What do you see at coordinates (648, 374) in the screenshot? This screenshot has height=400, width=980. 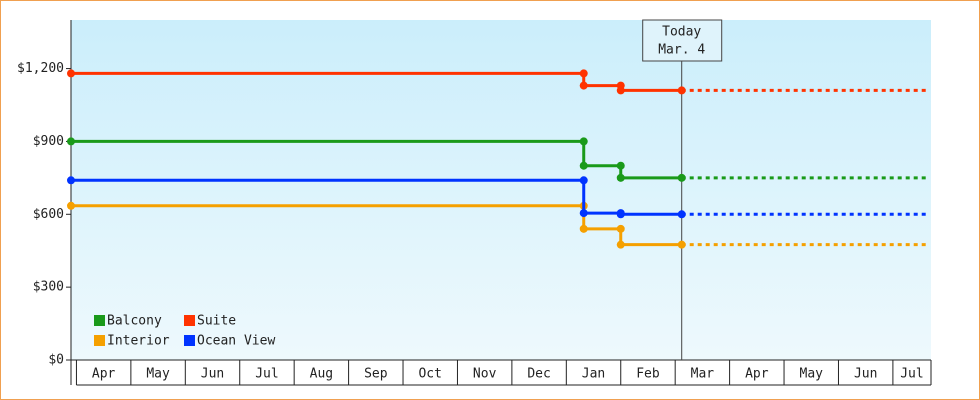 I see `x-tick-label: Feb` at bounding box center [648, 374].